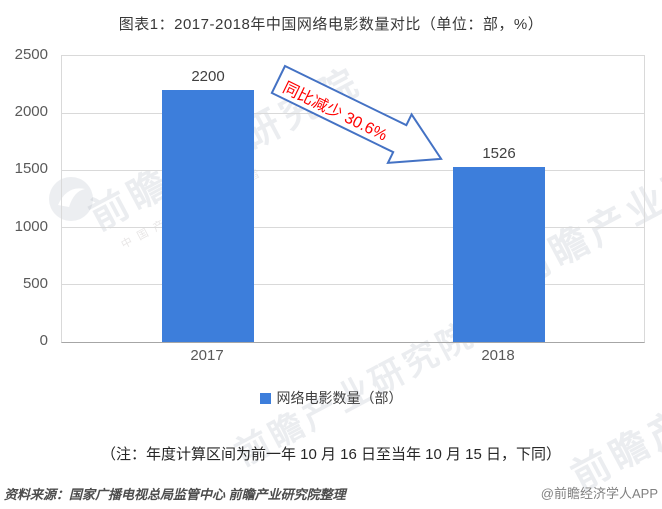  I want to click on source-text: 资料来源：国家广播电视总局监管中心 前瞻产业研究院整理, so click(175, 494).